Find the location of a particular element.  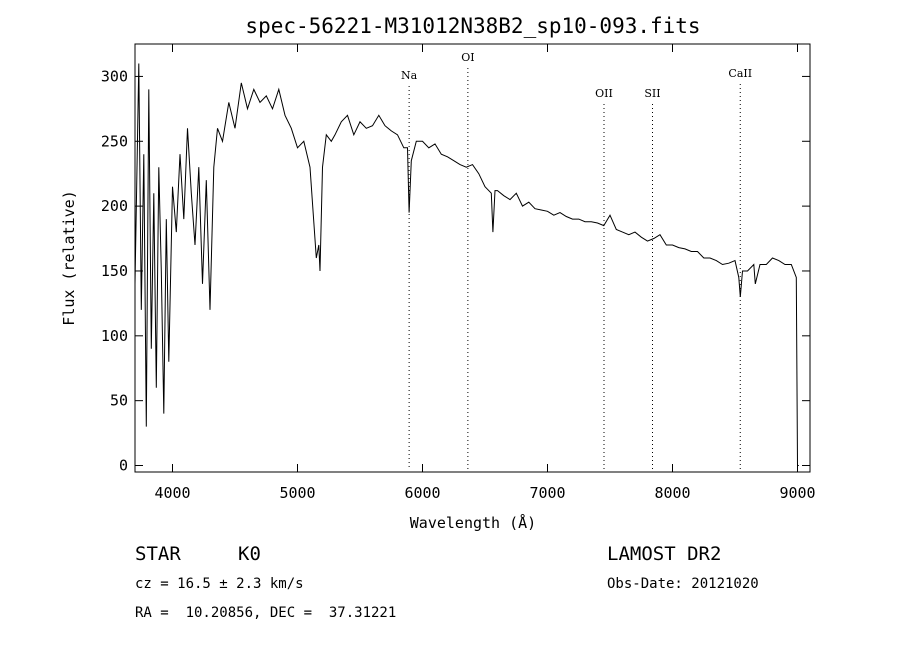

object-subclass: K0 is located at coordinates (249, 554).